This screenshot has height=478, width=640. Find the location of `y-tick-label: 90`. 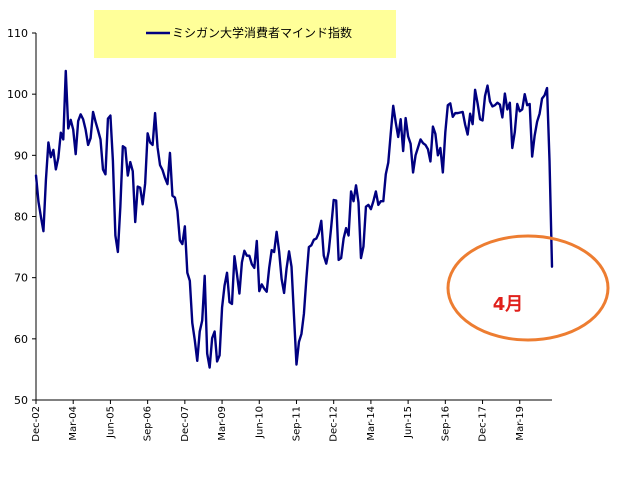

y-tick-label: 90 is located at coordinates (21, 155).